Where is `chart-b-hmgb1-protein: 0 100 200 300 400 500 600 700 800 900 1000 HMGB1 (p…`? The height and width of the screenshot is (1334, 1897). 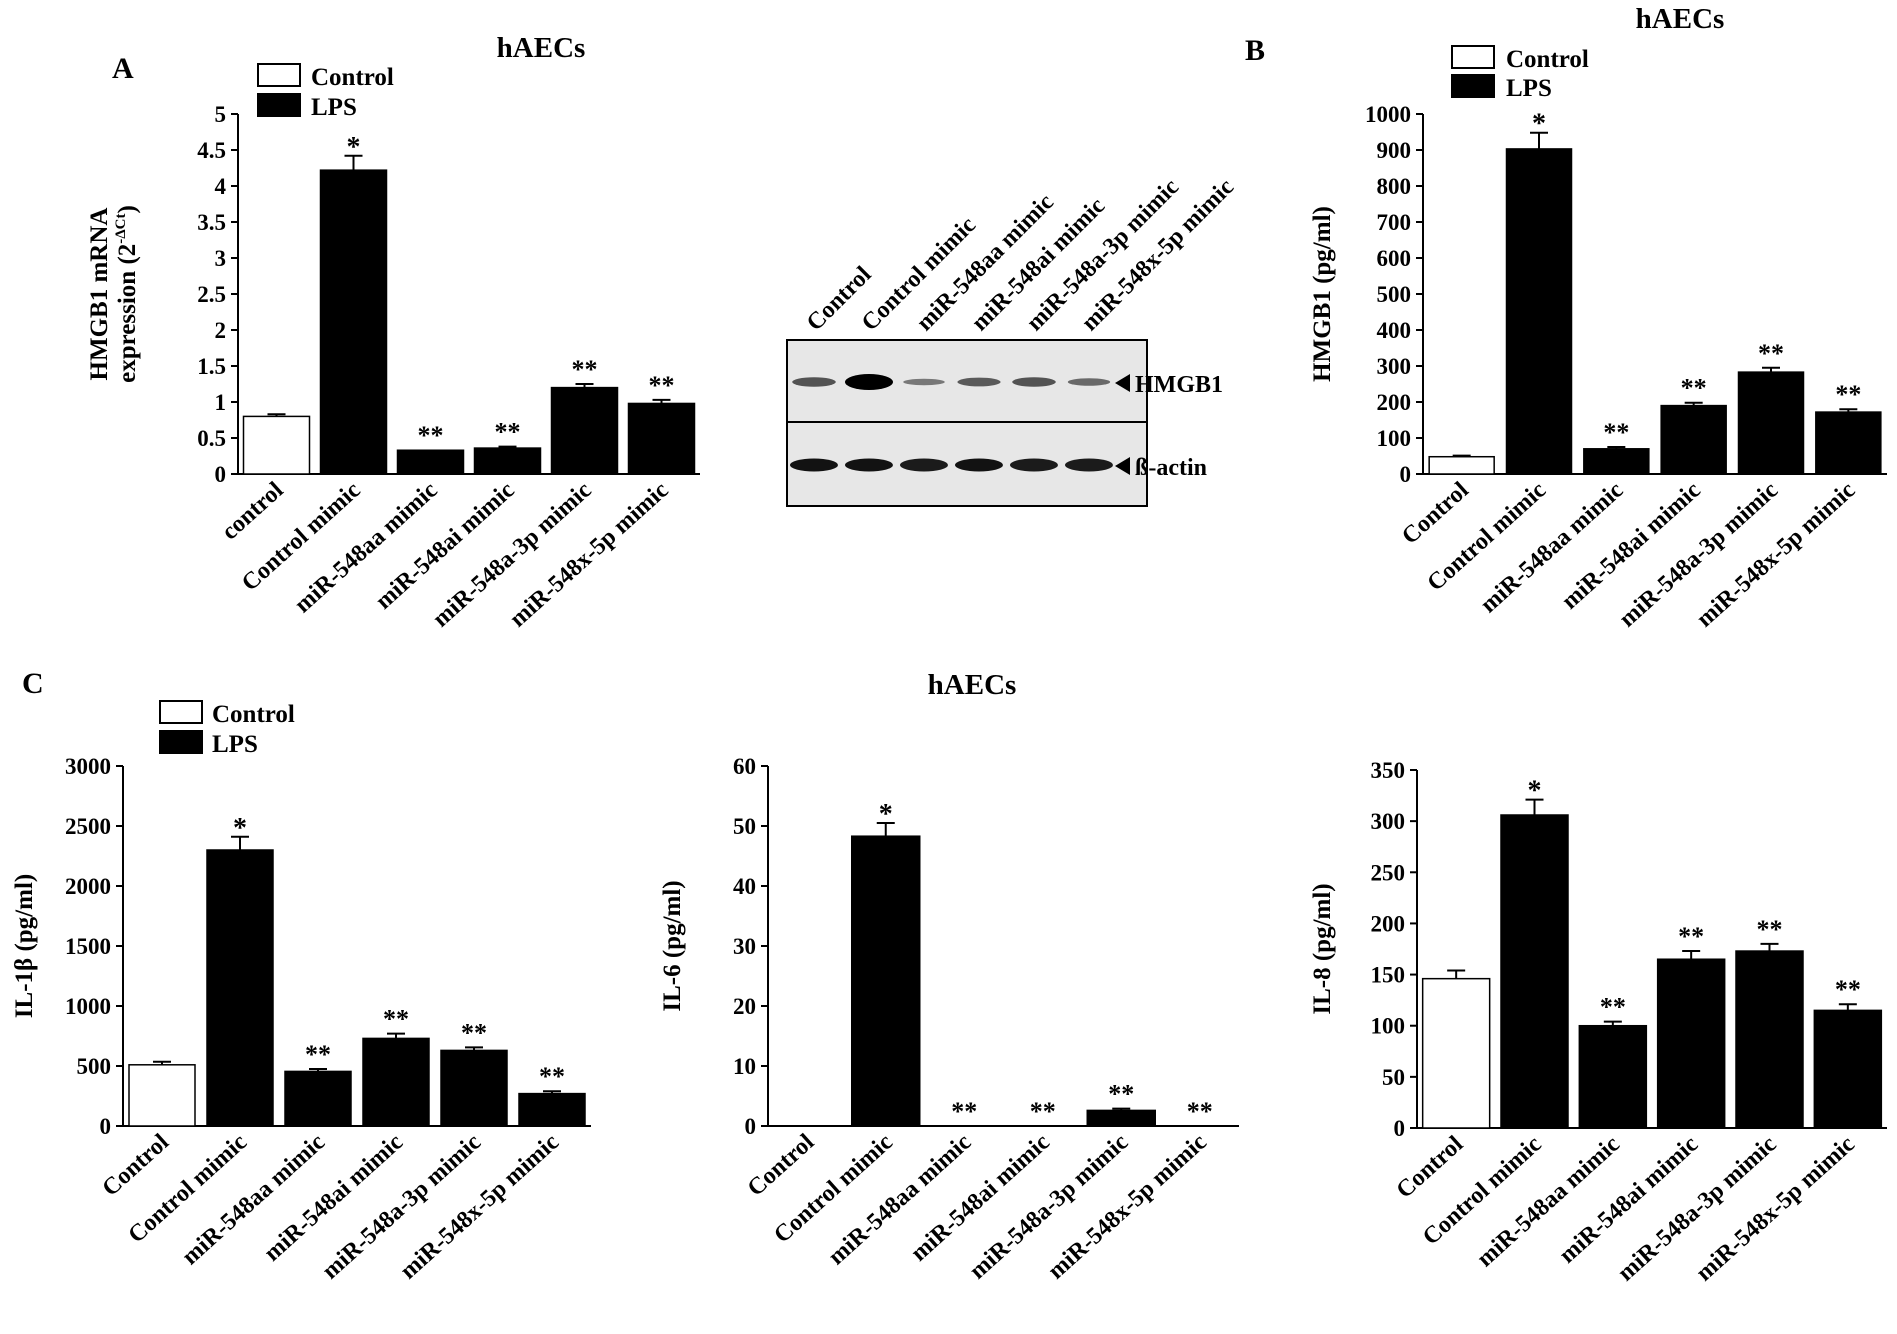 chart-b-hmgb1-protein: 0 100 200 300 400 500 600 700 800 900 1000 HMGB1 (p… is located at coordinates (1598, 367).